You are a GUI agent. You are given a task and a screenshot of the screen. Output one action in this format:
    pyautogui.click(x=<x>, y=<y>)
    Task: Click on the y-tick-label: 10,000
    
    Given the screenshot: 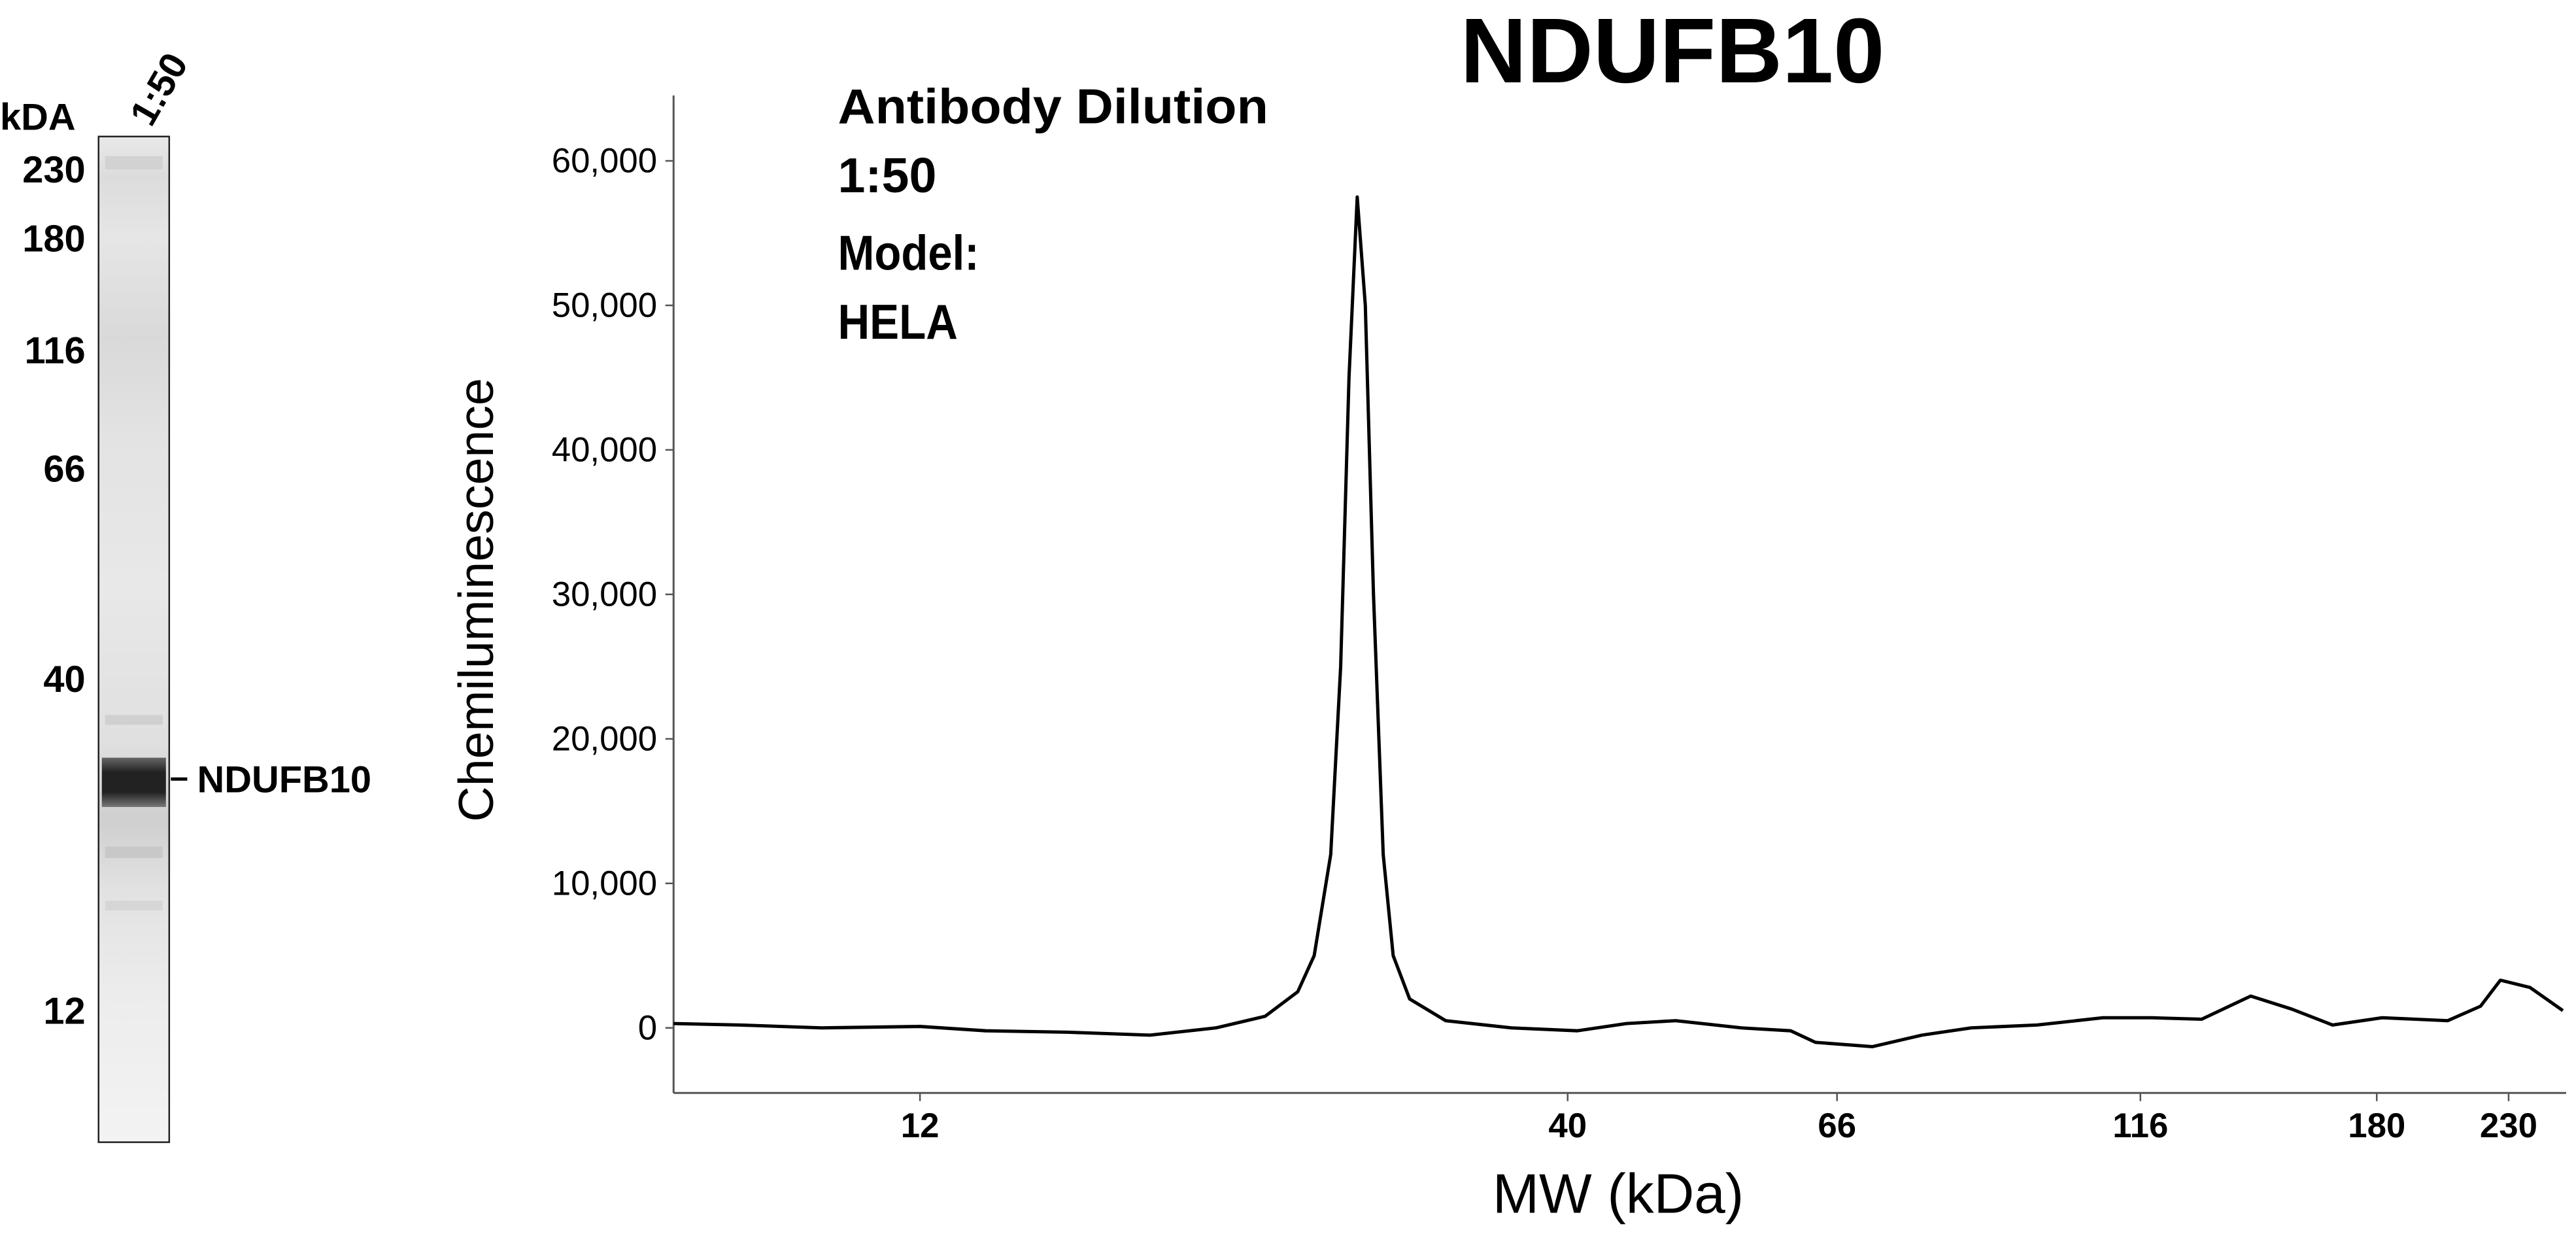 What is the action you would take?
    pyautogui.click(x=604, y=883)
    